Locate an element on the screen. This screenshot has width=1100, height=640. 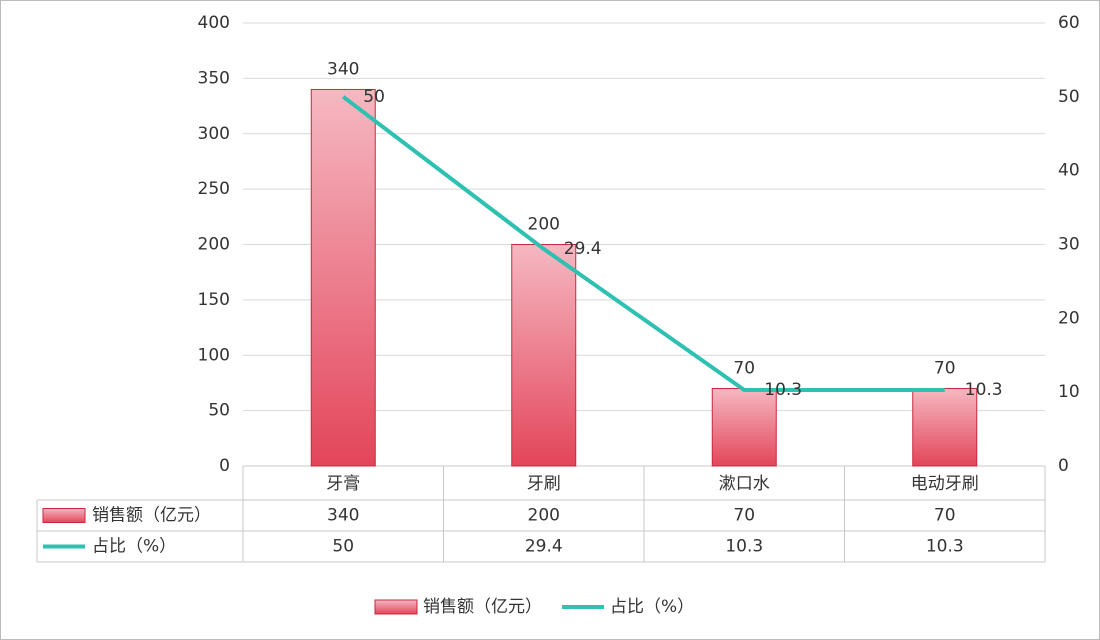
x-tick-label: 漱口水 is located at coordinates (744, 484).